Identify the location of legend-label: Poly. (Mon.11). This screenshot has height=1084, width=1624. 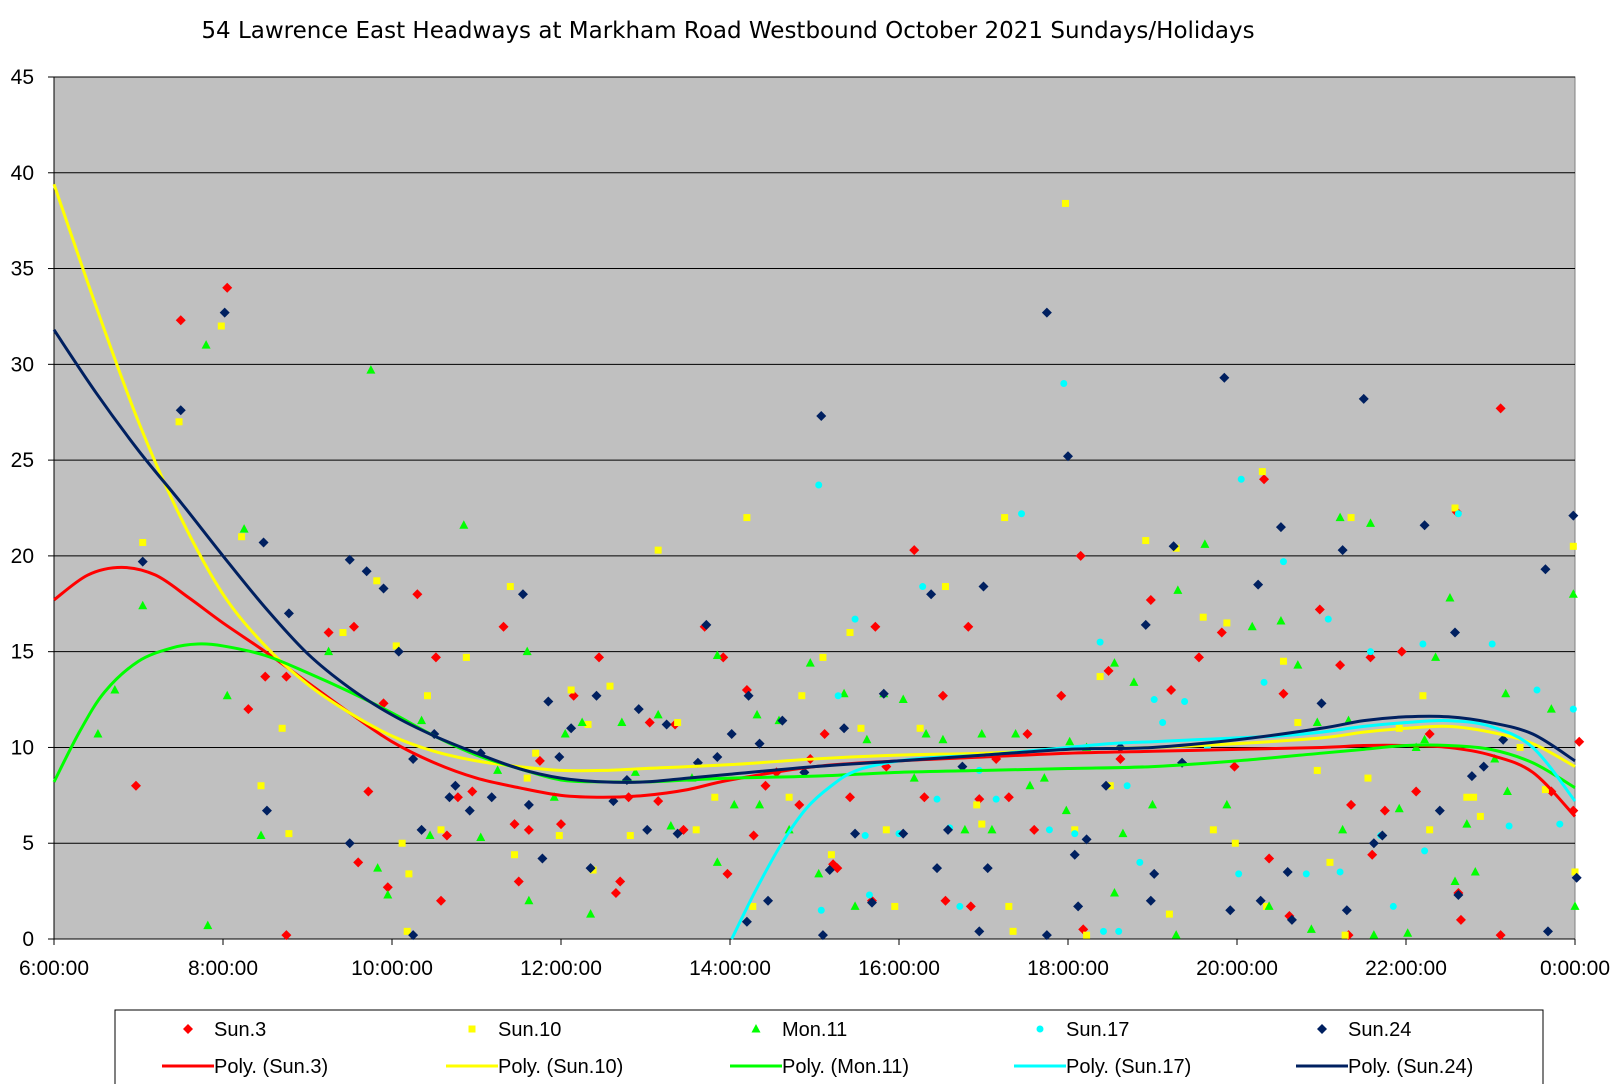
(845, 1067).